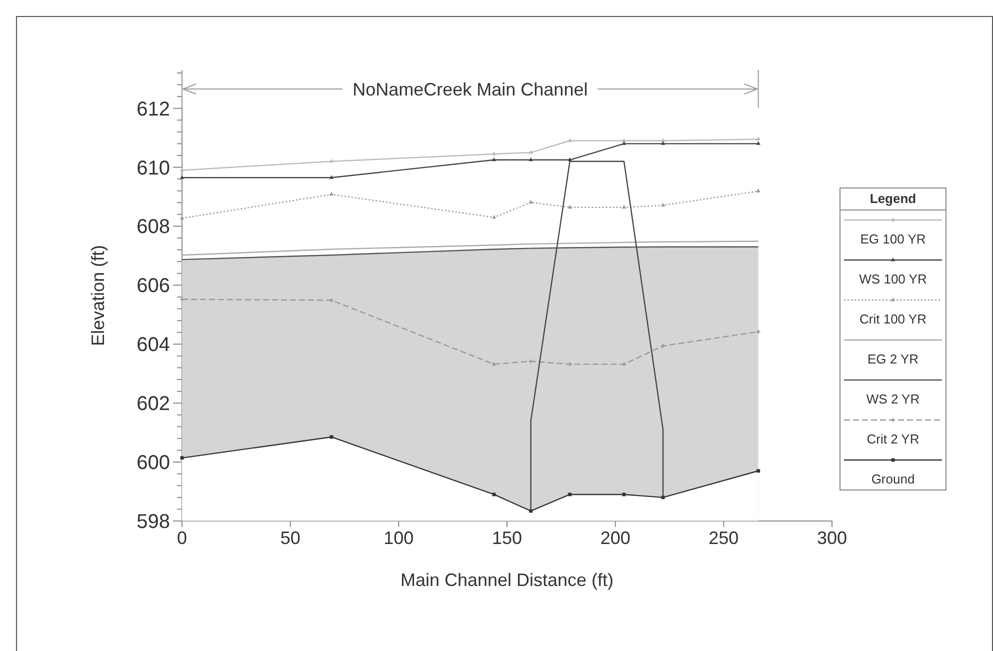 This screenshot has width=993, height=651. What do you see at coordinates (615, 538) in the screenshot?
I see `x-tick-label: 200` at bounding box center [615, 538].